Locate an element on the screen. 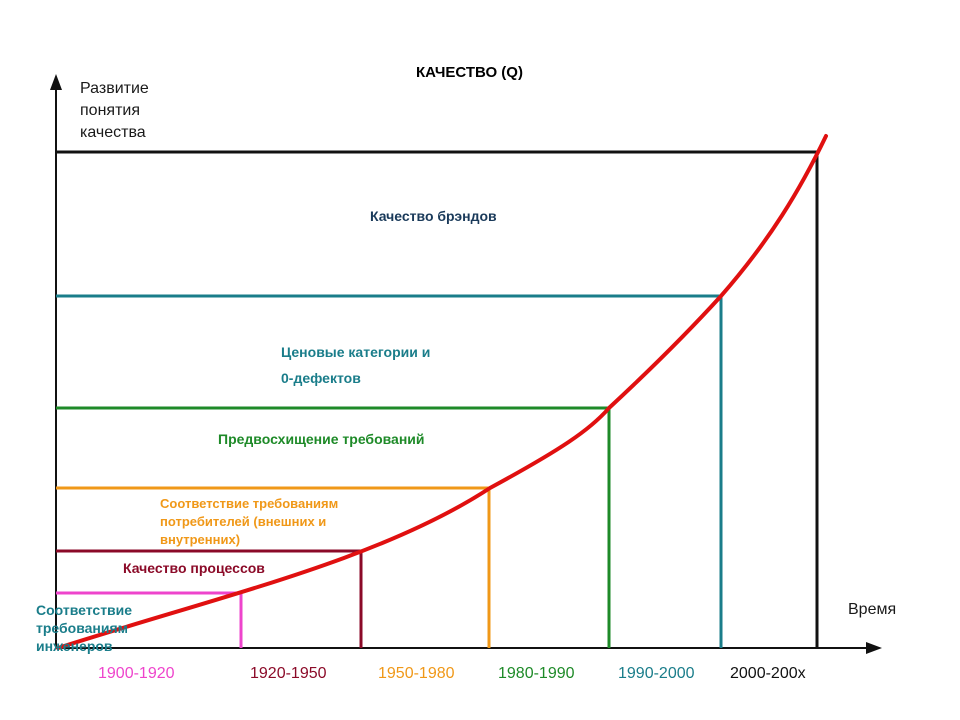 Image resolution: width=960 pixels, height=720 pixels. y-axis-label: Развитие понятия качества is located at coordinates (114, 110).